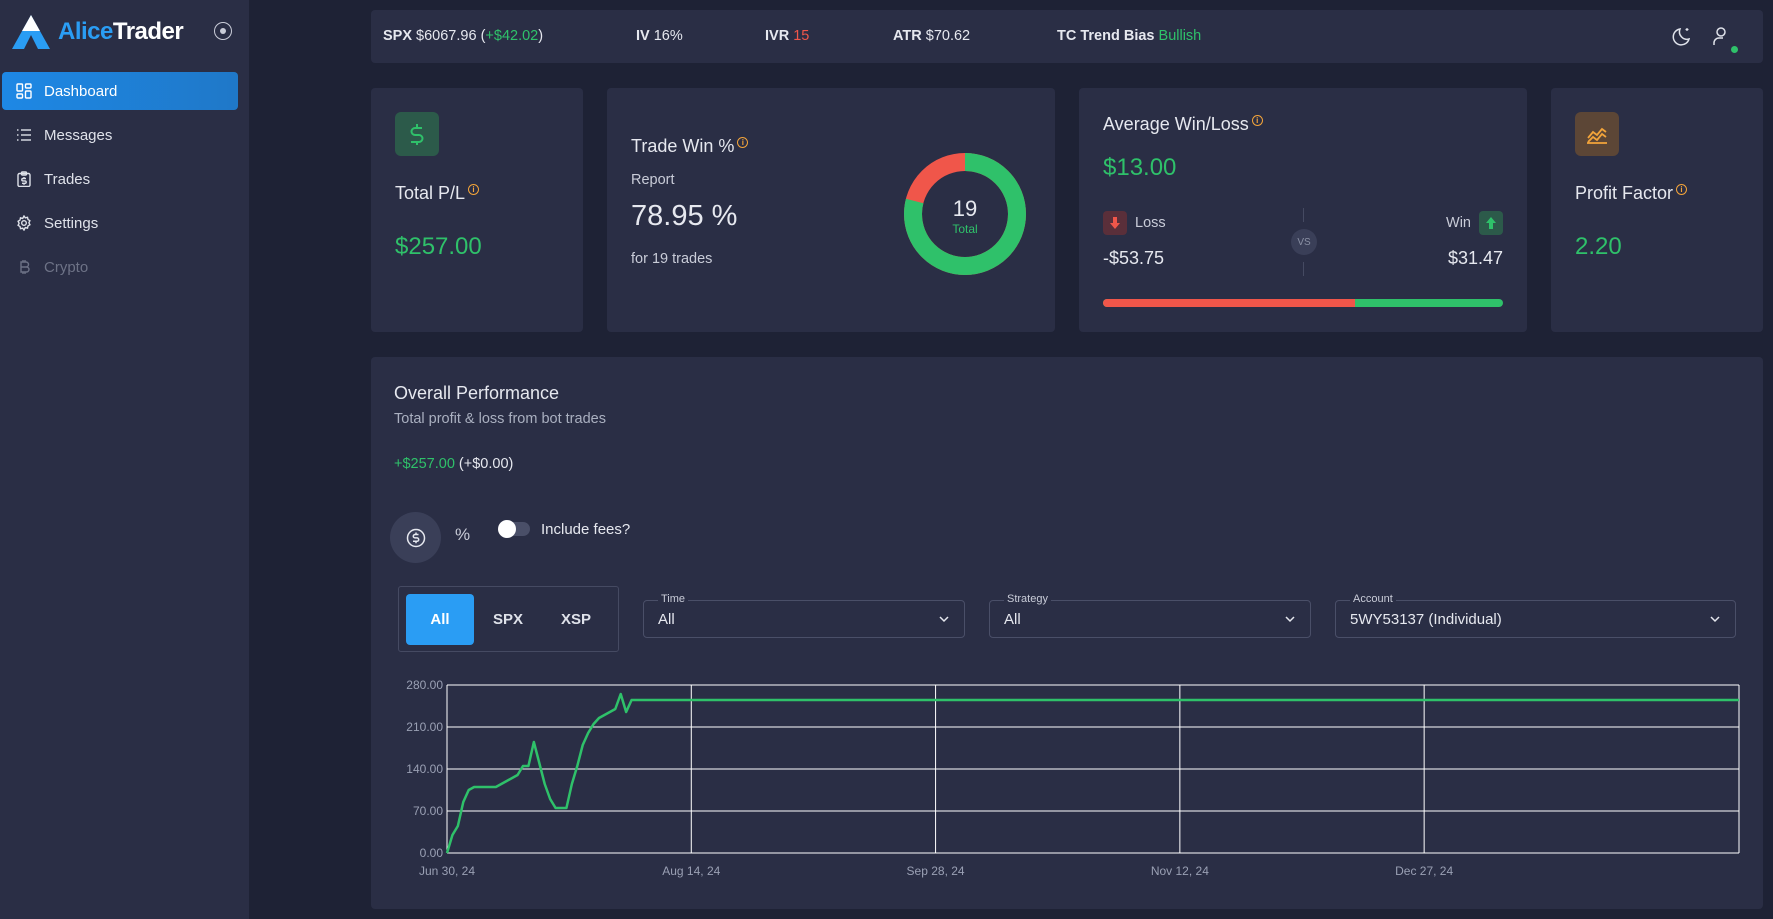 Image resolution: width=1773 pixels, height=919 pixels. What do you see at coordinates (575, 619) in the screenshot?
I see `symbol-filter-xsp: XSP` at bounding box center [575, 619].